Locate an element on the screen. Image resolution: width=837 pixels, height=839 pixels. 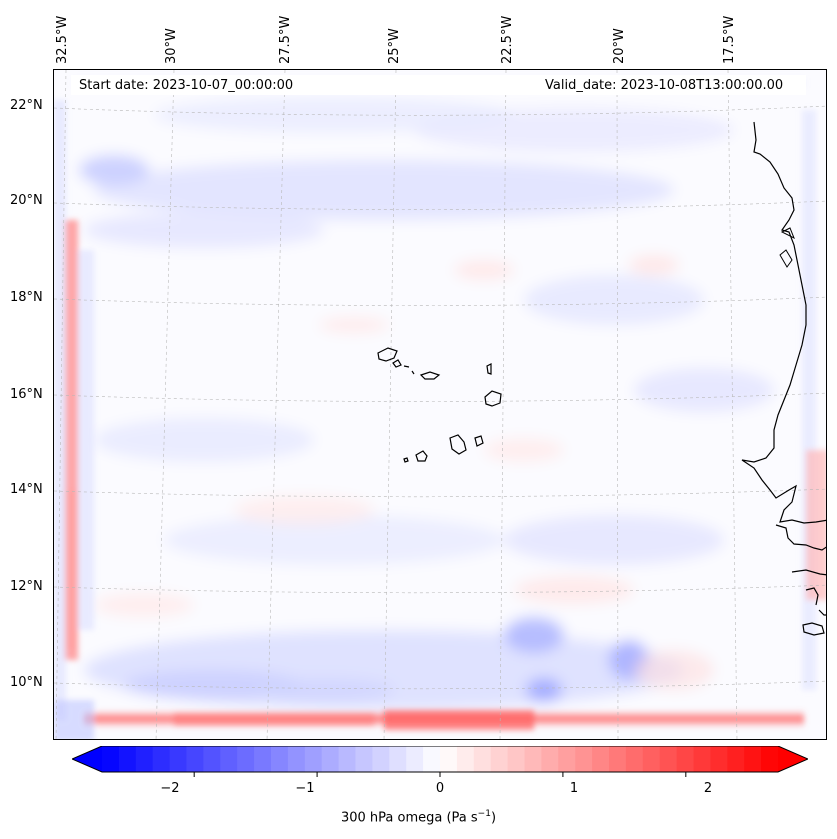
colorbar-tick-label: −2 is located at coordinates (170, 788).